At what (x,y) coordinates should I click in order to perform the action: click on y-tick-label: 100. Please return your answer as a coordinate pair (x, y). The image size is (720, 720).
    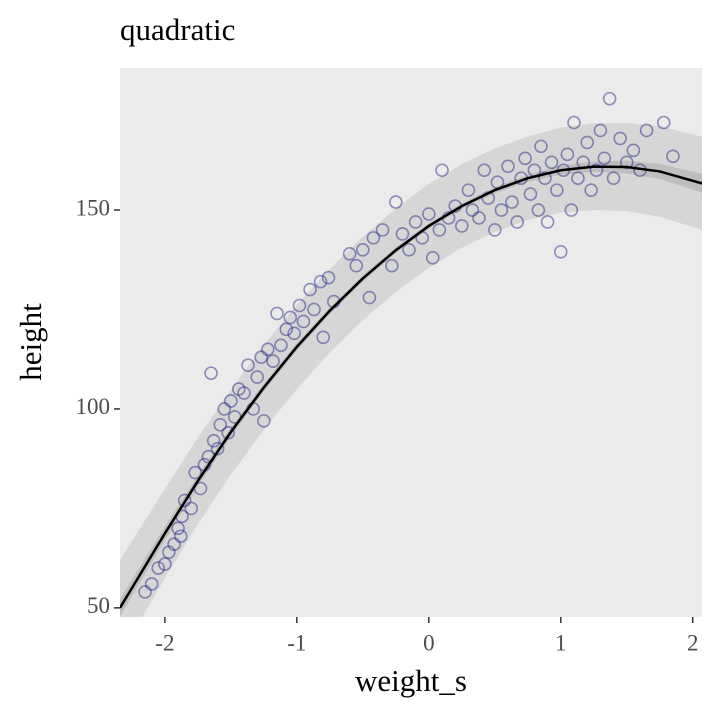
    Looking at the image, I should click on (93, 406).